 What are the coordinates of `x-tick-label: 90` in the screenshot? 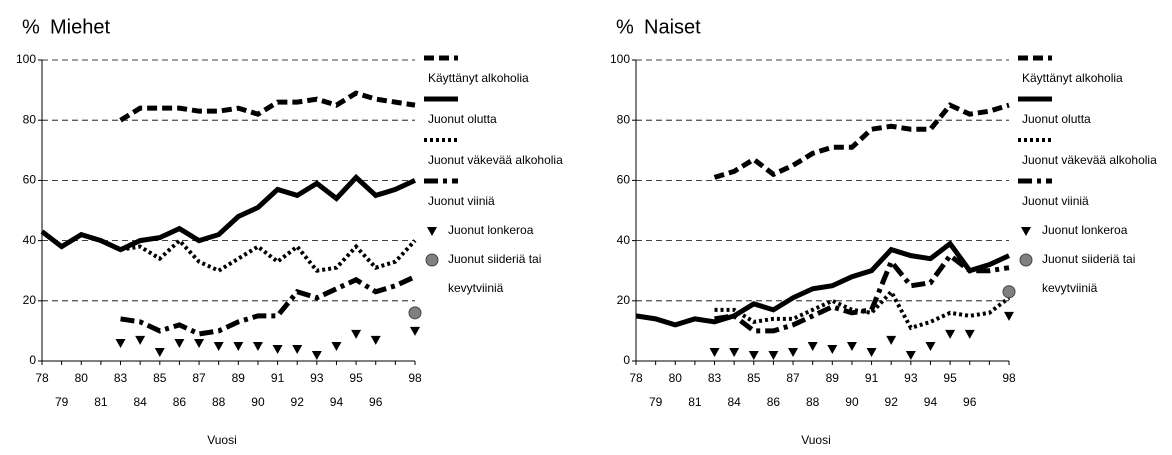 It's located at (852, 402).